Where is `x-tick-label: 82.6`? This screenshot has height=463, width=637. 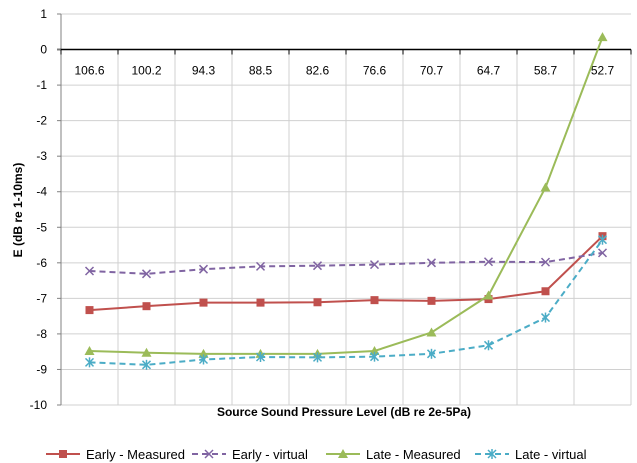 x-tick-label: 82.6 is located at coordinates (318, 71).